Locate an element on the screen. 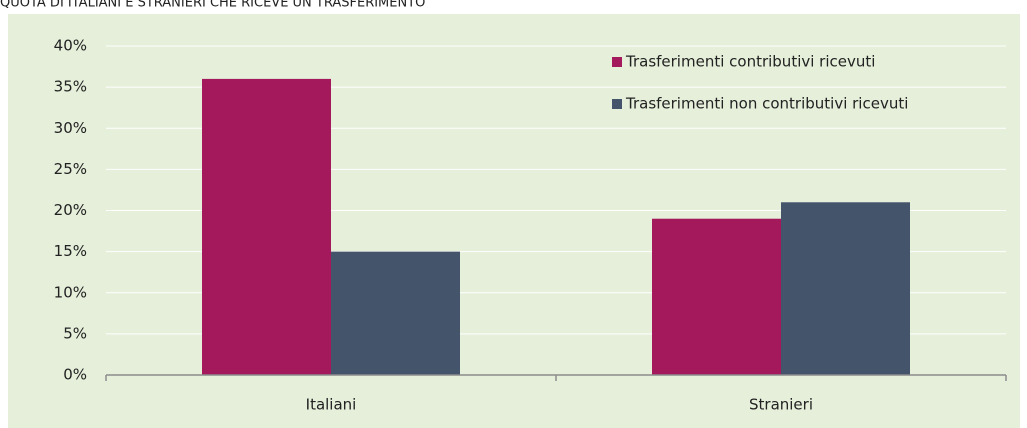 The height and width of the screenshot is (428, 1027). y-tick-label: 10% is located at coordinates (70, 292).